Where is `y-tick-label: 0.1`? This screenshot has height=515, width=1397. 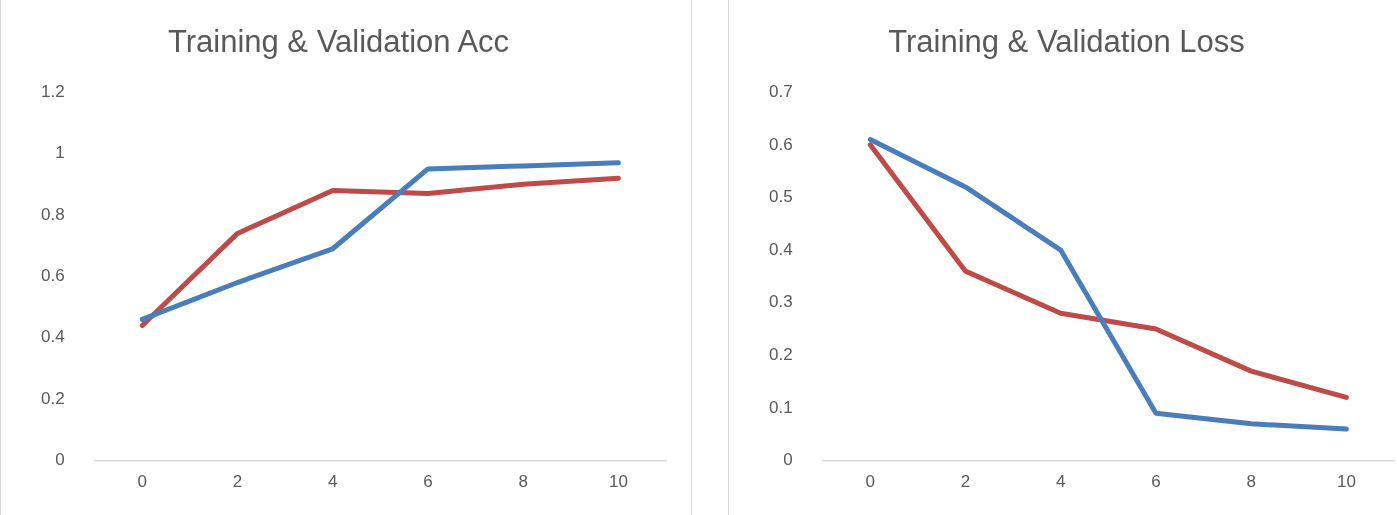
y-tick-label: 0.1 is located at coordinates (780, 407).